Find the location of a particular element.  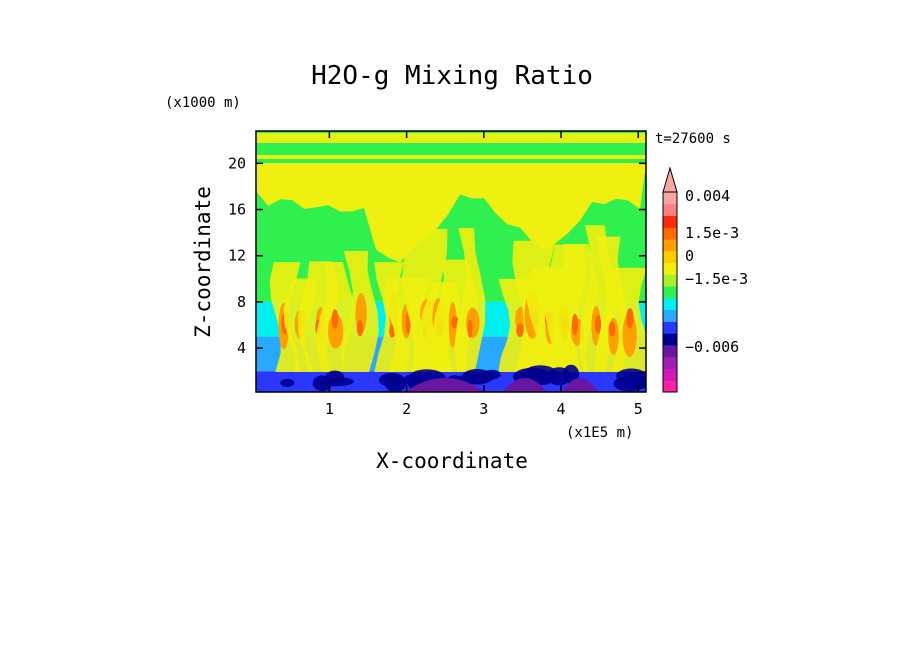

colorbar-label-1: 1.5e-3 is located at coordinates (712, 233).